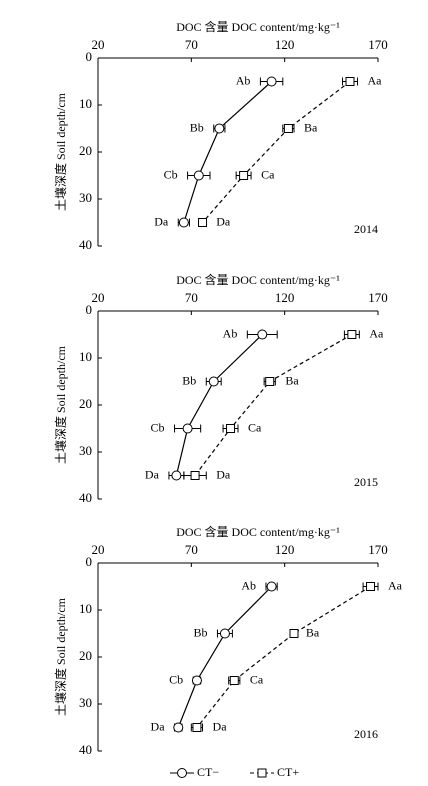 The height and width of the screenshot is (786, 428). What do you see at coordinates (366, 229) in the screenshot?
I see `annotation: 2014` at bounding box center [366, 229].